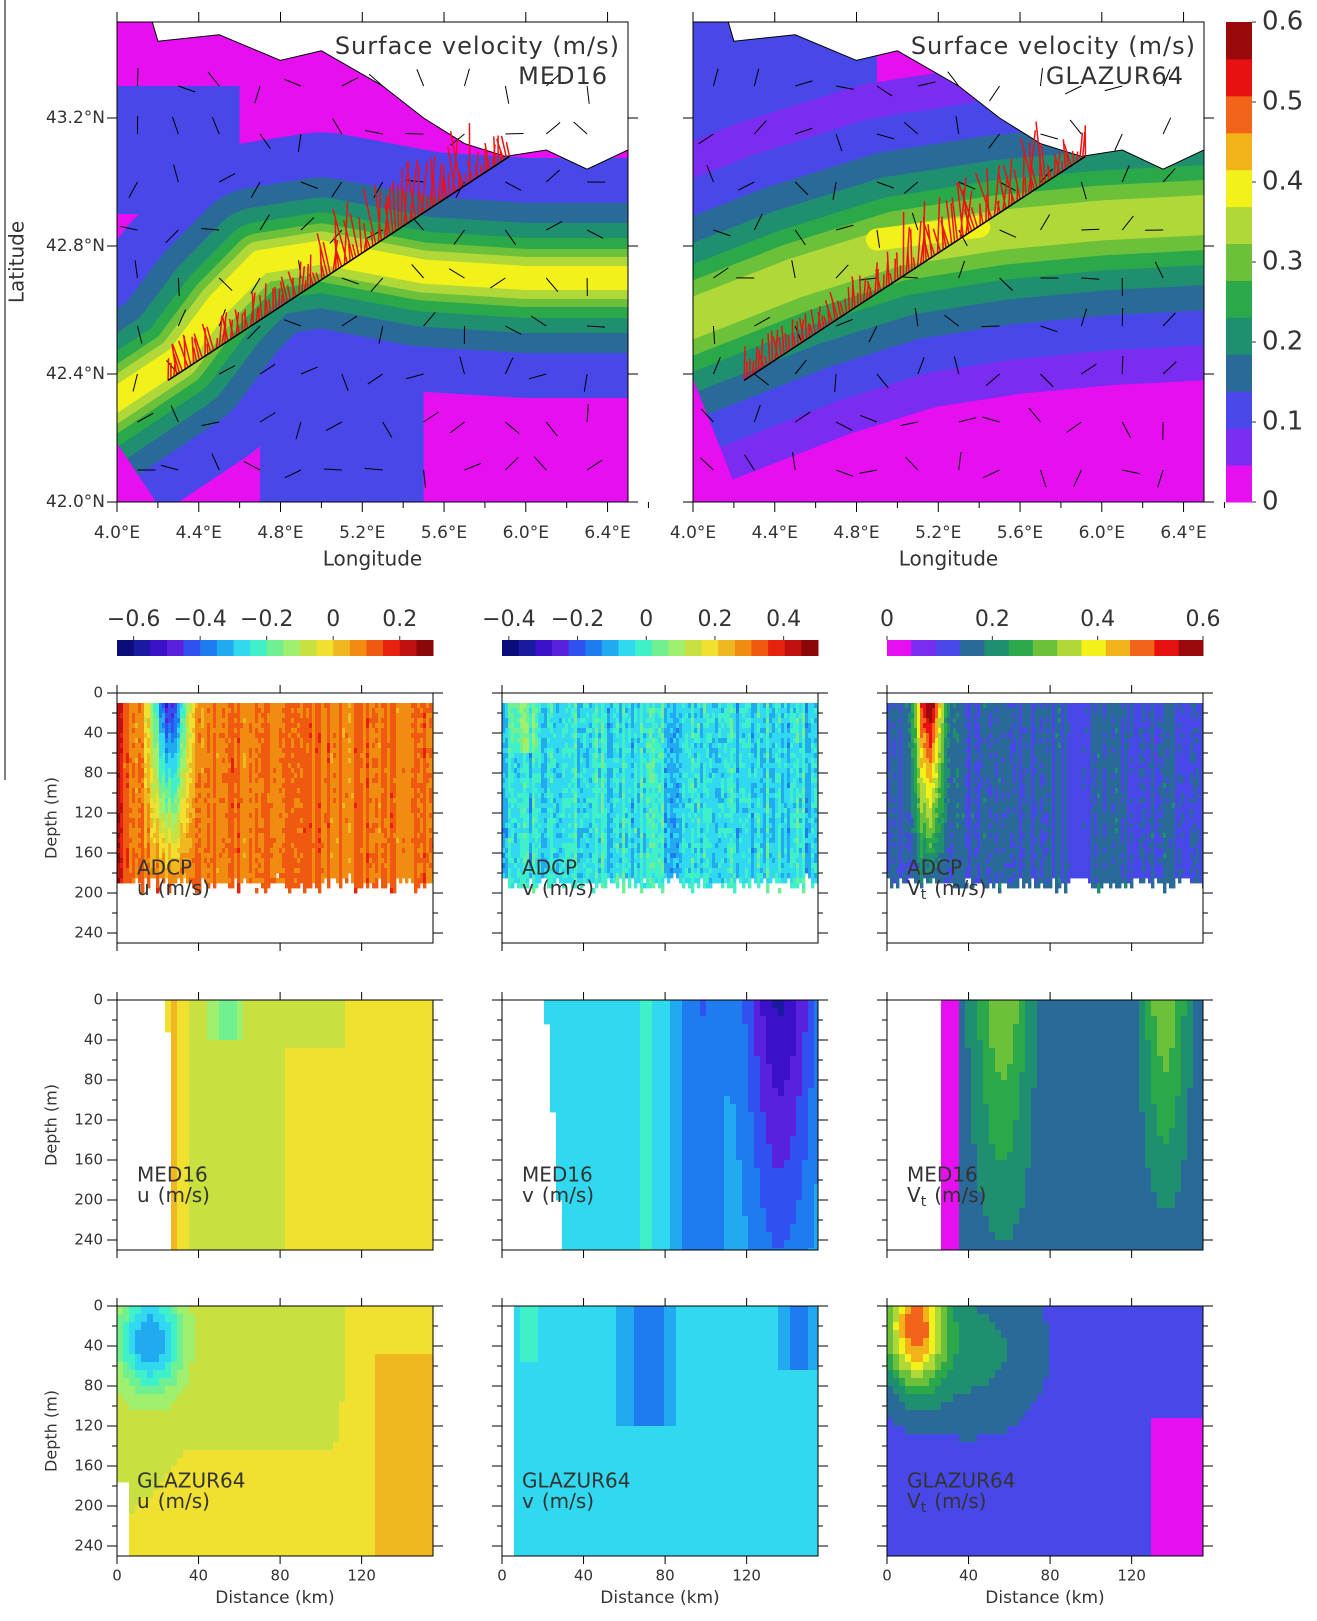  What do you see at coordinates (1282, 102) in the screenshot?
I see `colorbar-label: 0.5` at bounding box center [1282, 102].